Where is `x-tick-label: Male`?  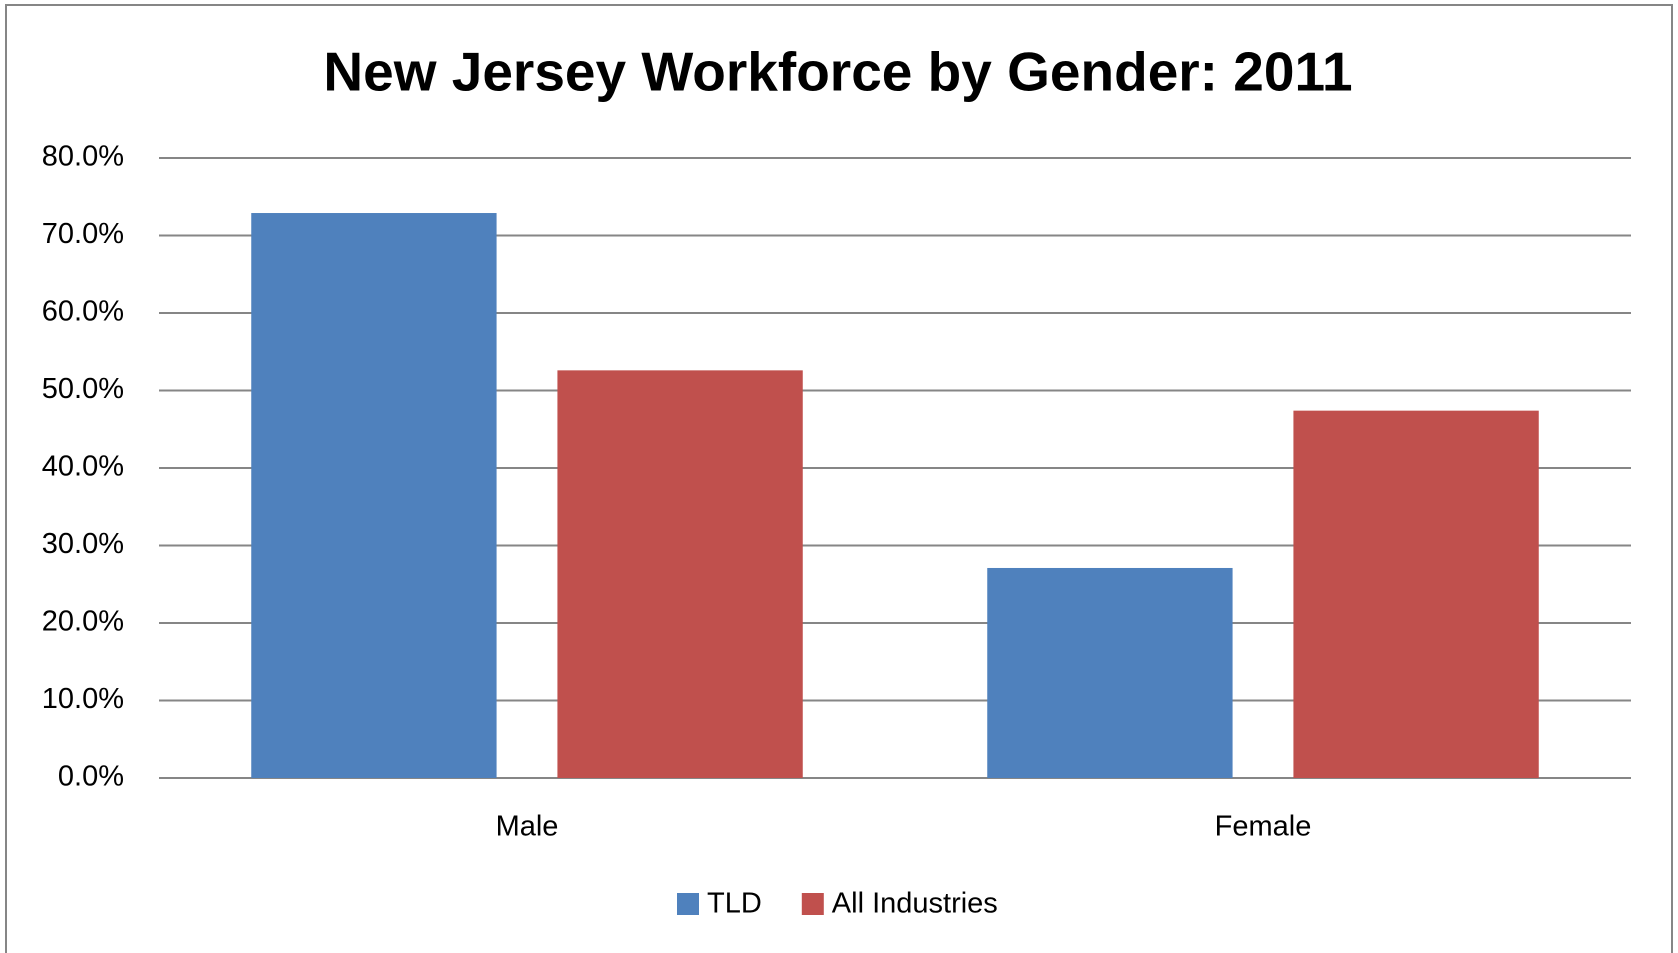 x-tick-label: Male is located at coordinates (527, 827).